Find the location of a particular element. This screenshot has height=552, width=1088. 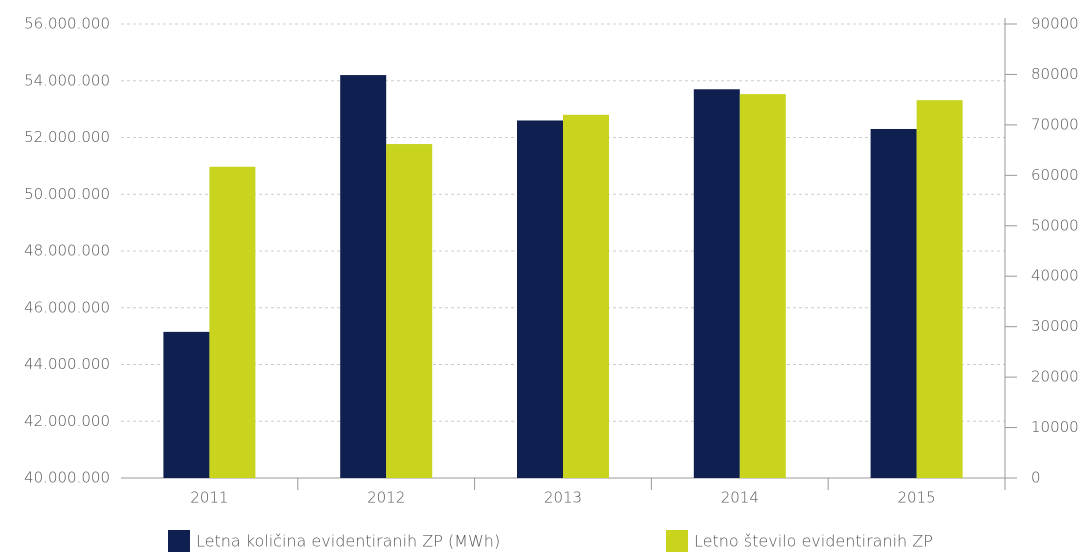

y-tick-label: 46.000.000 is located at coordinates (67, 307).